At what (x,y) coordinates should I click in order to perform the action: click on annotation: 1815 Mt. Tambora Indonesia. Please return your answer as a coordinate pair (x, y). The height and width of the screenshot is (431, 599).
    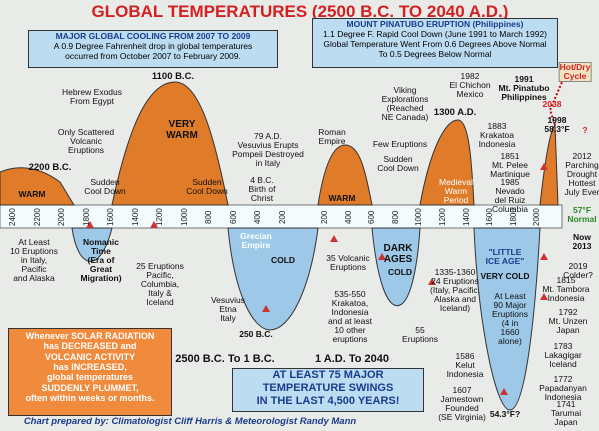
    Looking at the image, I should click on (566, 289).